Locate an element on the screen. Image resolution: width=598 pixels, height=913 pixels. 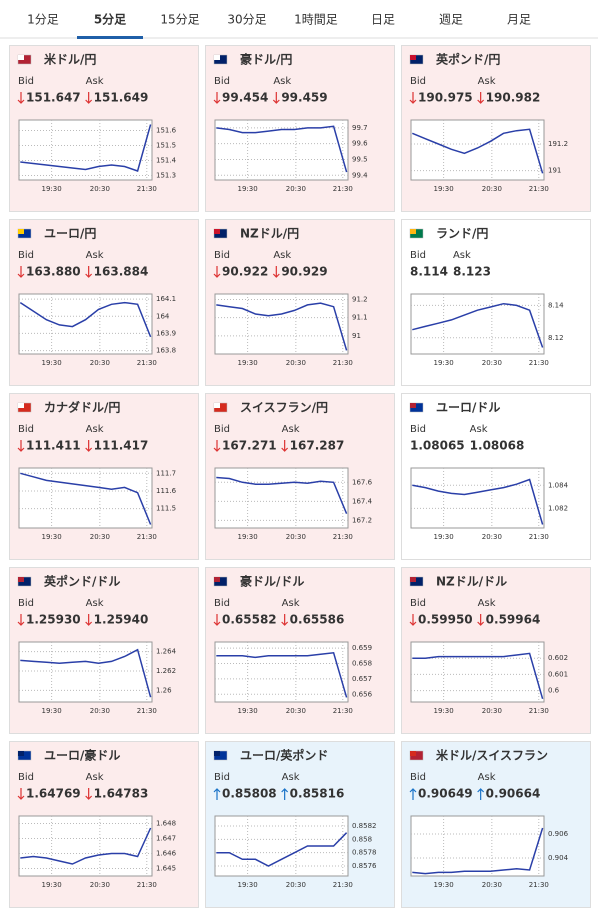
card-title: NZドル/円 is located at coordinates (269, 234).